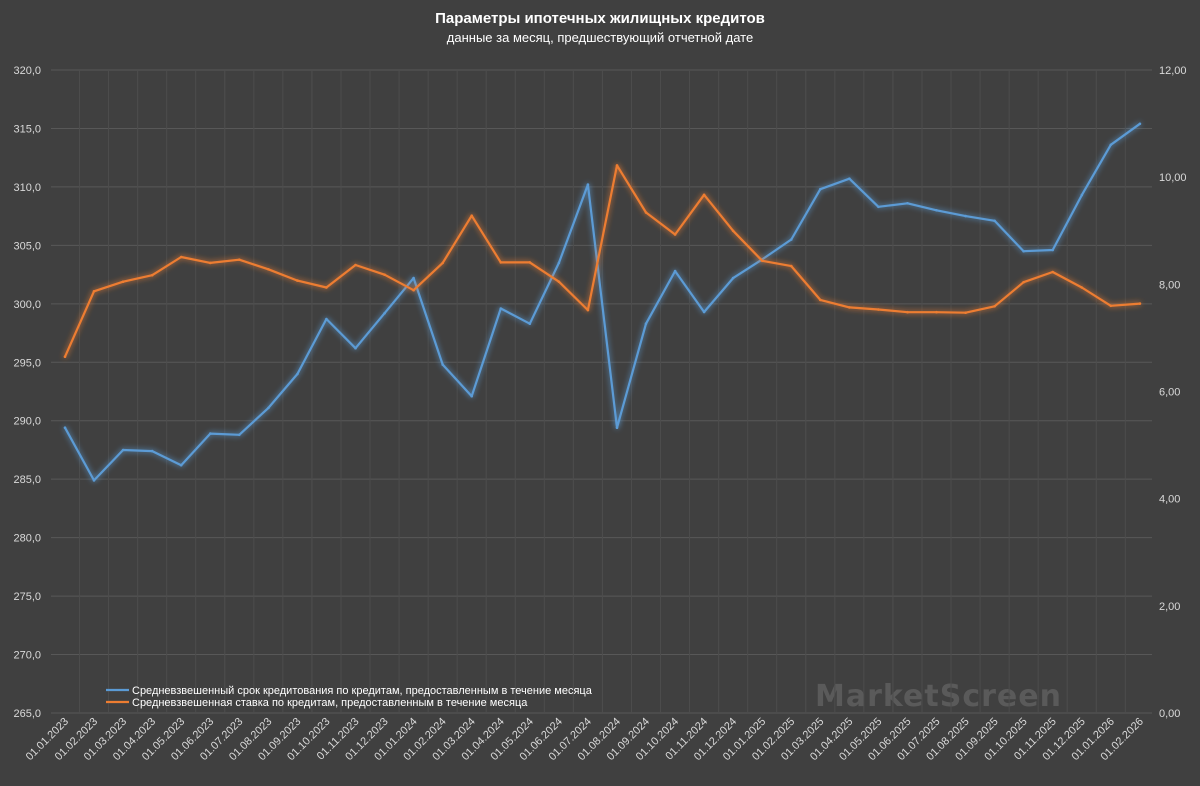 The width and height of the screenshot is (1200, 786). Describe the element at coordinates (27, 246) in the screenshot. I see `y-left-tick-label: 305,0` at that location.